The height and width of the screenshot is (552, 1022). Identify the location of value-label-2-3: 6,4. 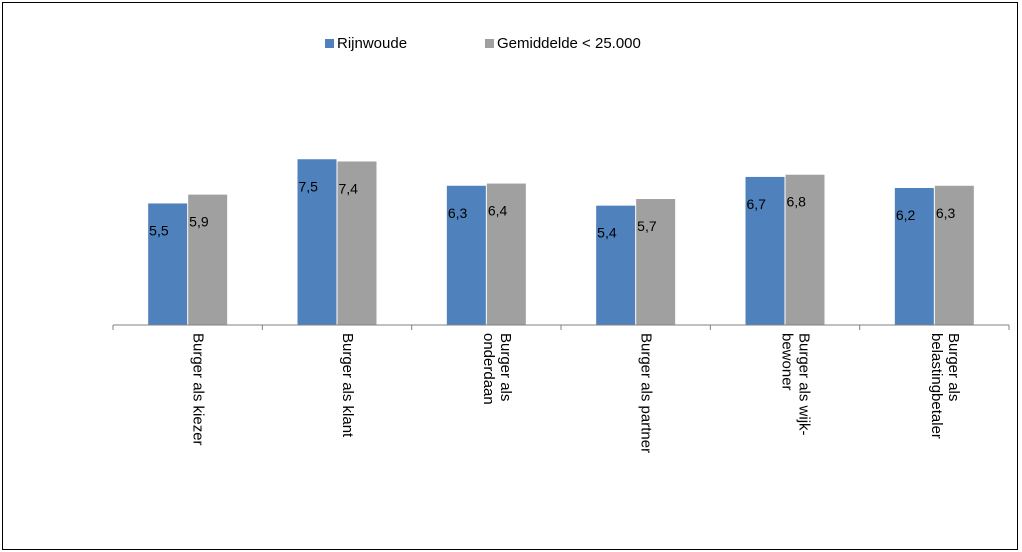
(498, 211).